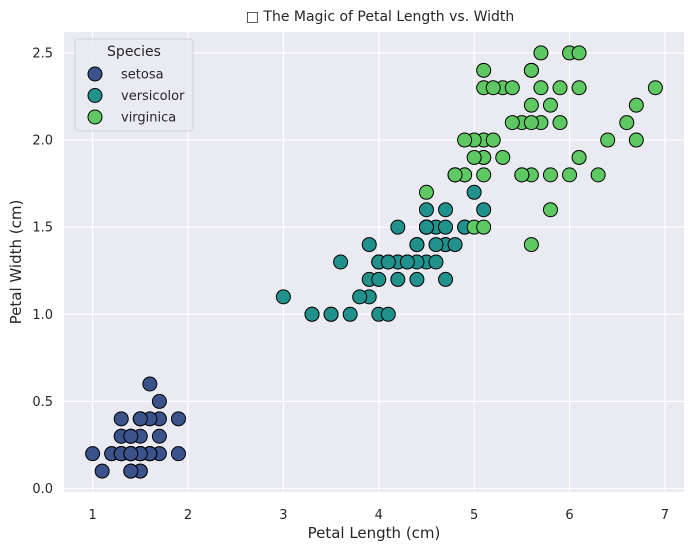 This screenshot has height=550, width=695. What do you see at coordinates (153, 96) in the screenshot?
I see `legend-label: versicolor` at bounding box center [153, 96].